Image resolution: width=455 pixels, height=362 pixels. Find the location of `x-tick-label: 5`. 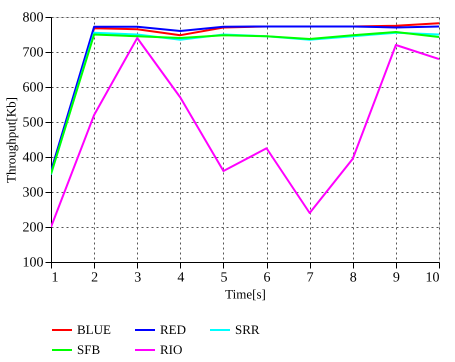

x-tick-label: 5 is located at coordinates (224, 278).